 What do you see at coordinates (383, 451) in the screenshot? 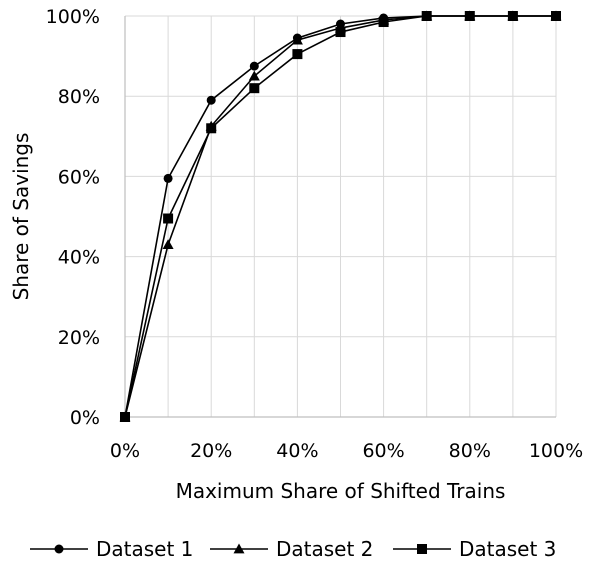
I see `x-tick-label: 60%` at bounding box center [383, 451].